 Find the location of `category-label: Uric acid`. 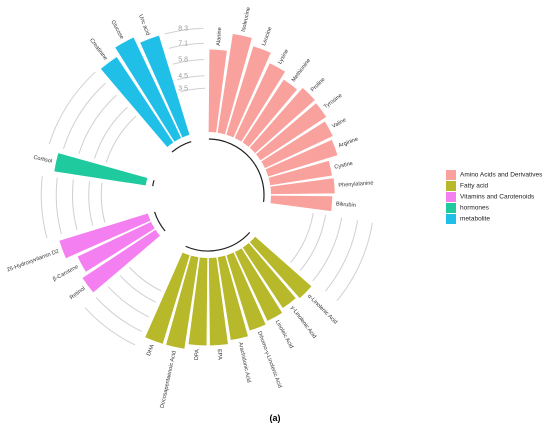

category-label: Uric acid is located at coordinates (143, 25).